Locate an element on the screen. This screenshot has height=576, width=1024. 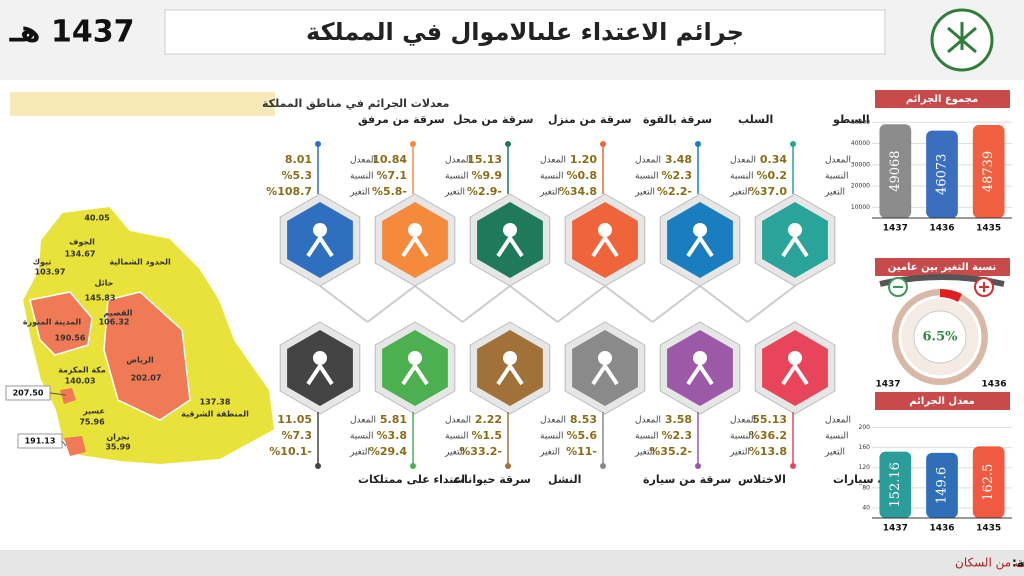
gauge-left-year: 1437 is located at coordinates (887, 385).